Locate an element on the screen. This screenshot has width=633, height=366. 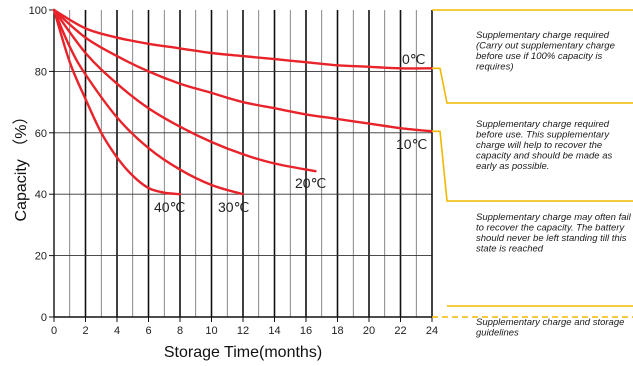
y-tick-label: 0 is located at coordinates (44, 318).